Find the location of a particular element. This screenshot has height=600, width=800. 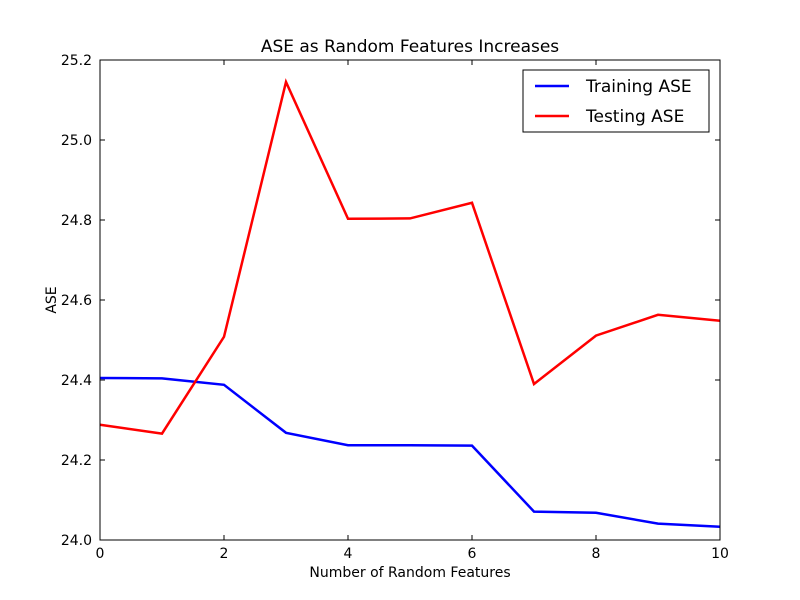

x-tick-label: 4 is located at coordinates (348, 554).